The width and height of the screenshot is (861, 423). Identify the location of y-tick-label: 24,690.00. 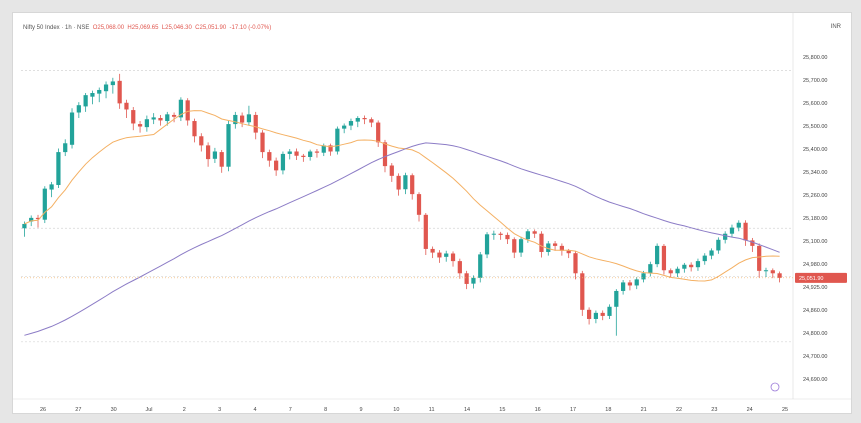
(815, 380).